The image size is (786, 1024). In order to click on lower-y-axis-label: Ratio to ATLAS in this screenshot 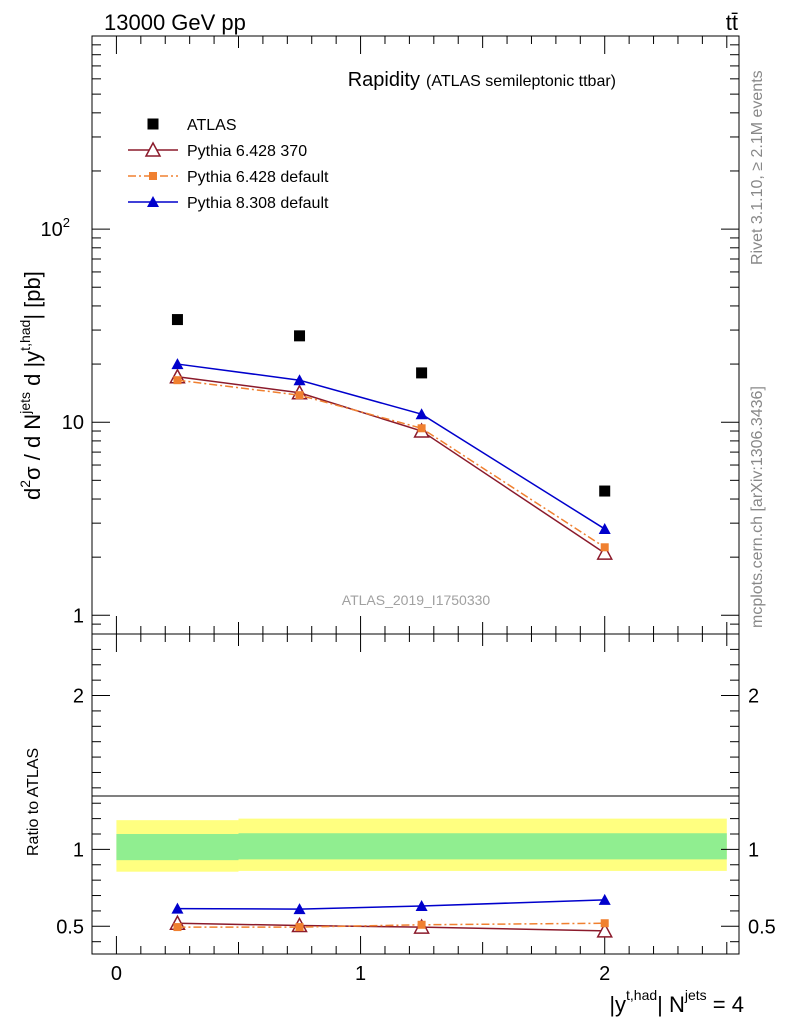, I will do `click(33, 802)`.